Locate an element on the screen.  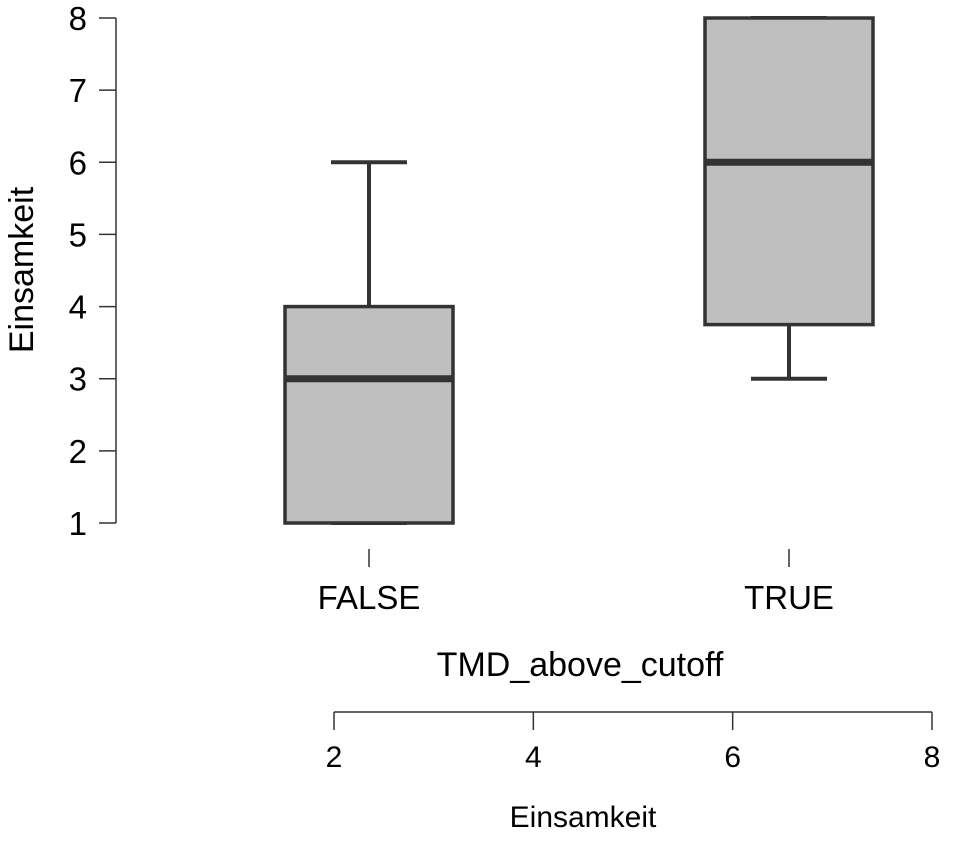
secondary-tick-label: 4 is located at coordinates (533, 757).